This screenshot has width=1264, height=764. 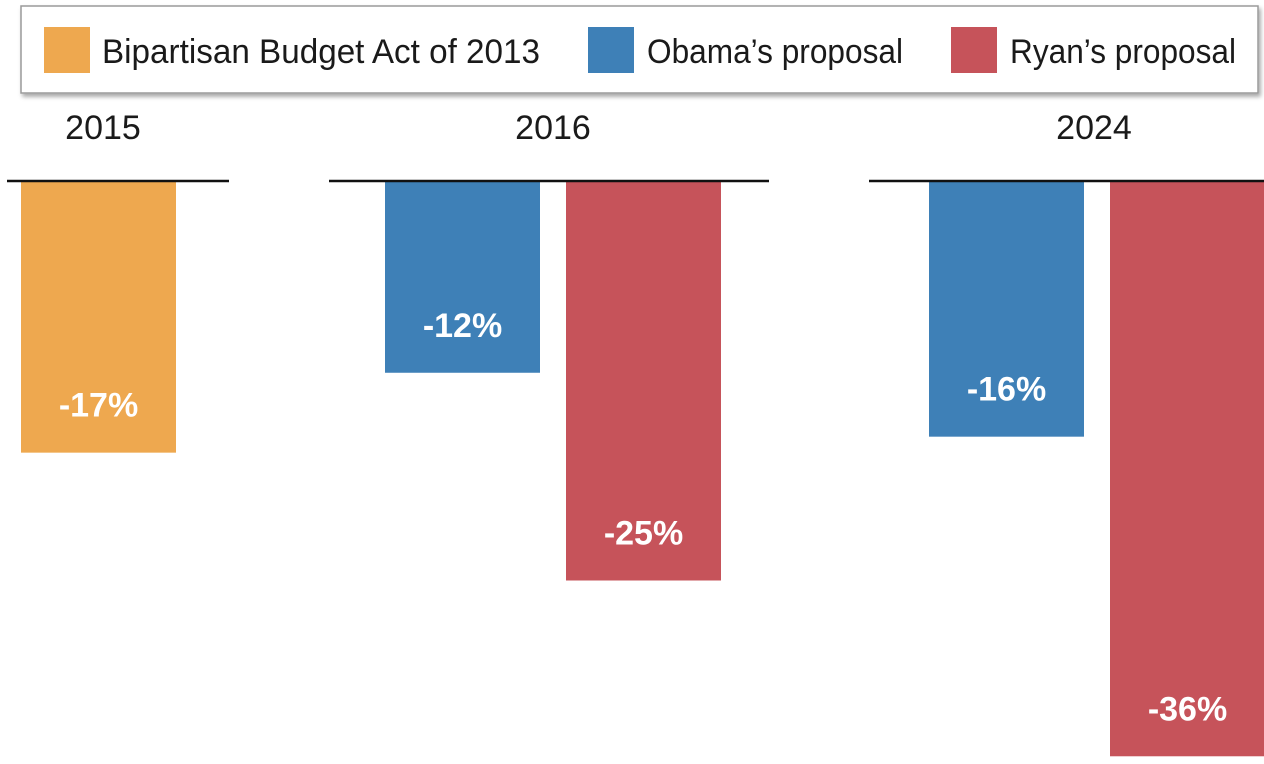 What do you see at coordinates (98, 406) in the screenshot?
I see `bar-label-bipartisan-2015: -17%` at bounding box center [98, 406].